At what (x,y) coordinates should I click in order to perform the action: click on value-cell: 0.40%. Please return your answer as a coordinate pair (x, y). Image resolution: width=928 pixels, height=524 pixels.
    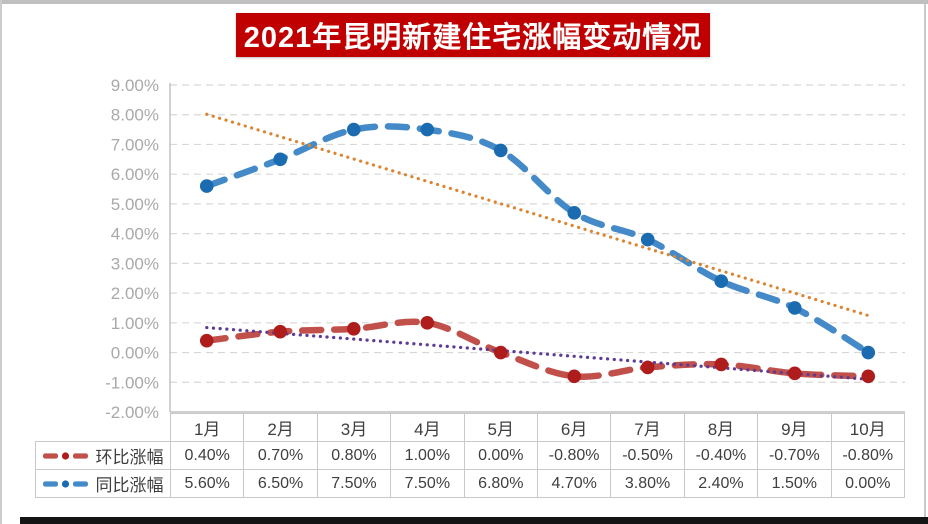
    Looking at the image, I should click on (207, 455).